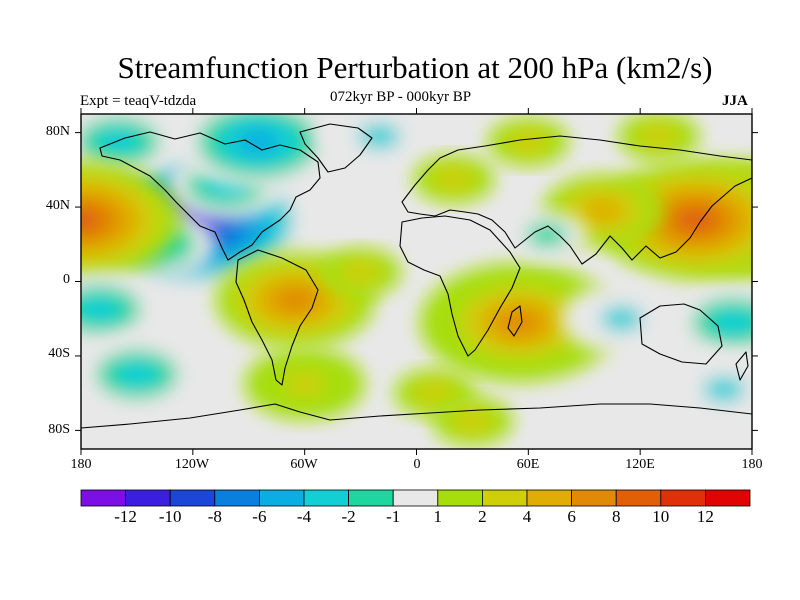 The width and height of the screenshot is (800, 600). I want to click on lat-tick-label: 40S, so click(59, 353).